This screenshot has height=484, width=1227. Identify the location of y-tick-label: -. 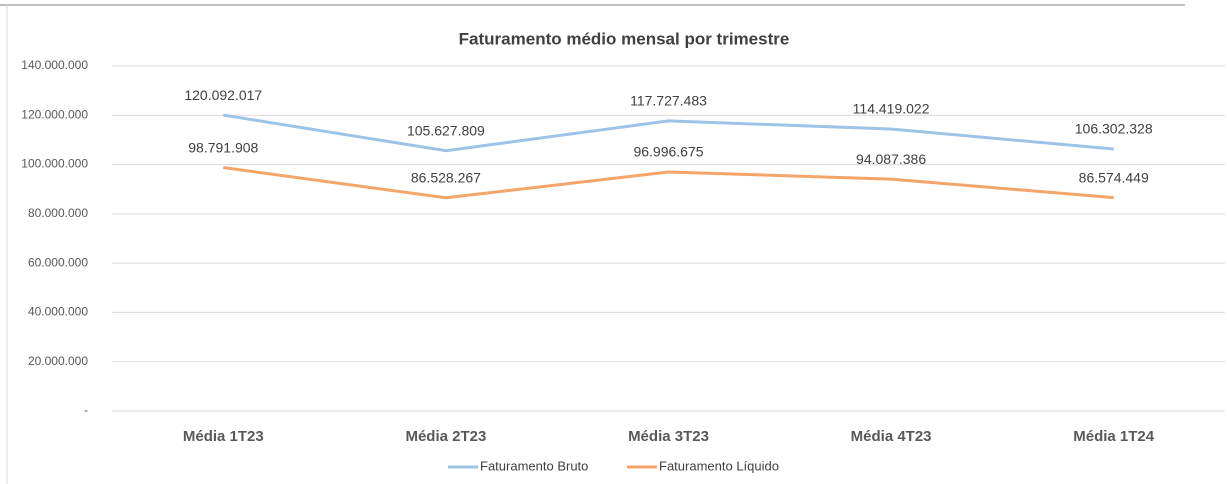
(86, 410).